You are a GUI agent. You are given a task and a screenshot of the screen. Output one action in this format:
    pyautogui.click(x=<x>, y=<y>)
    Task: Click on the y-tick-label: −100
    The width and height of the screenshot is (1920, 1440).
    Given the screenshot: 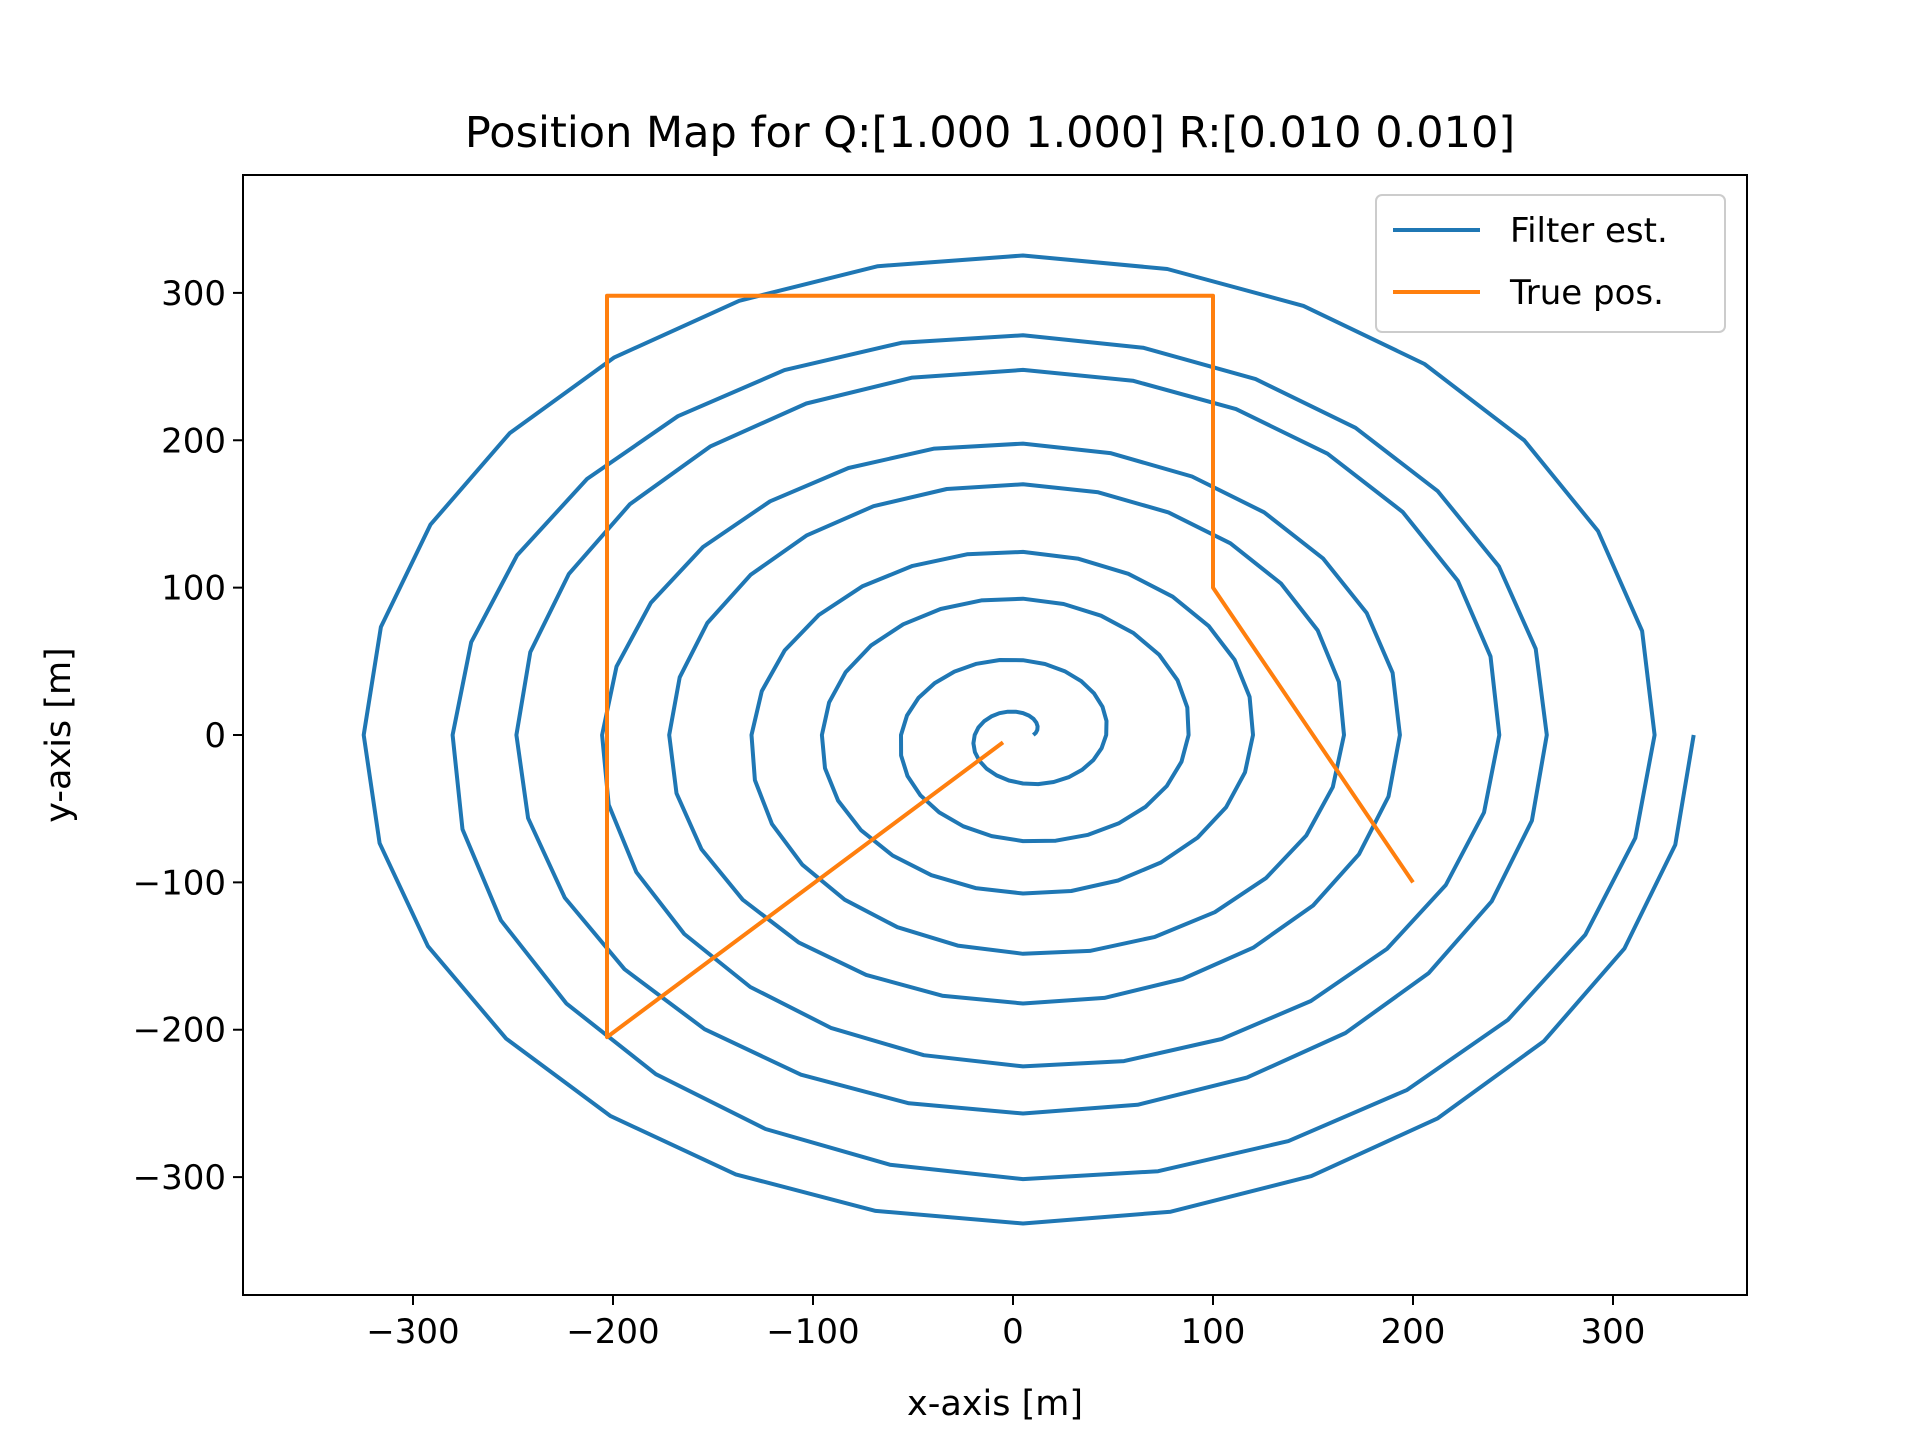 What is the action you would take?
    pyautogui.click(x=179, y=883)
    